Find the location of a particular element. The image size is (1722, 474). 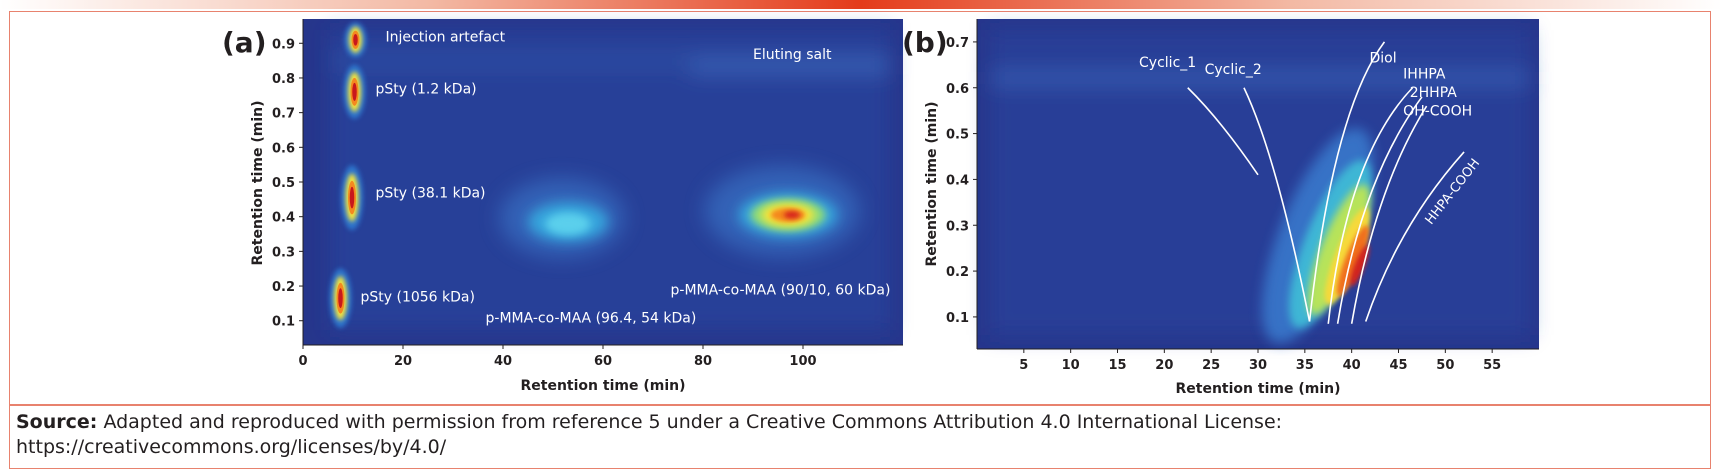

x-tick-label: 15 is located at coordinates (1117, 365).